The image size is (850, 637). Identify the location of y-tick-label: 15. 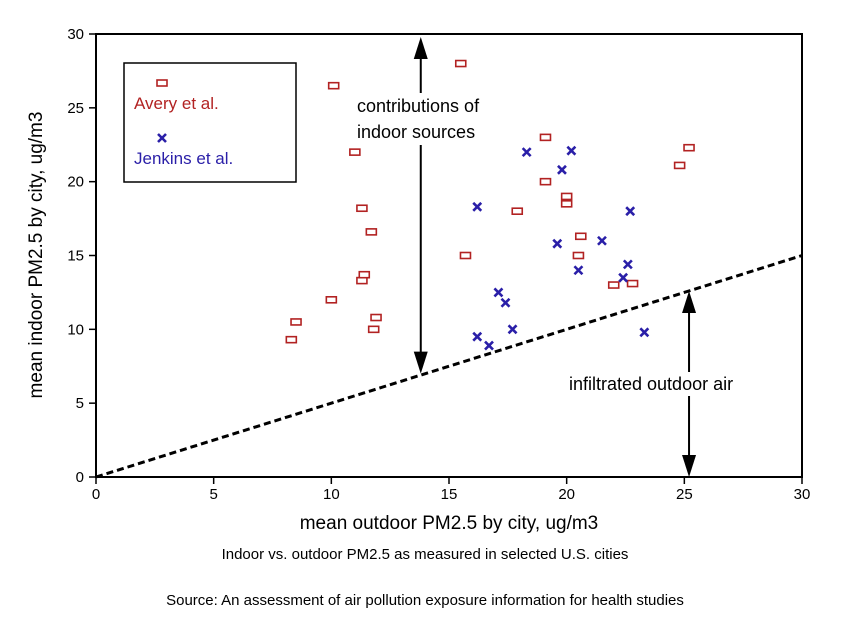
(75, 256).